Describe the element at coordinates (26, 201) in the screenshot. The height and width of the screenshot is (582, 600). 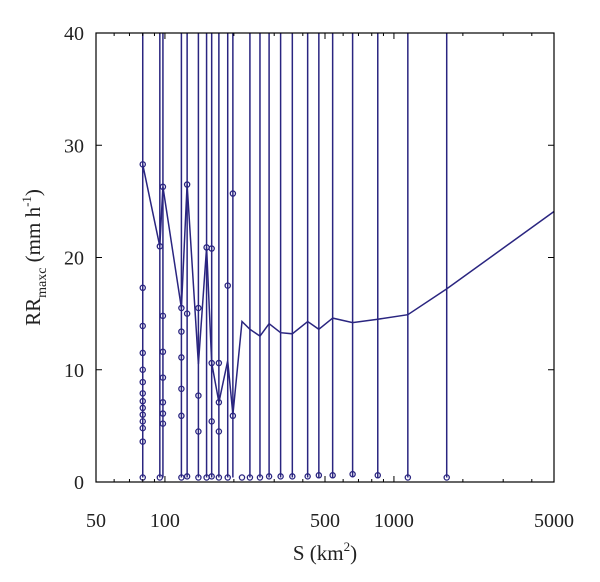
I see `y-axis-title-unit-sup: -1` at that location.